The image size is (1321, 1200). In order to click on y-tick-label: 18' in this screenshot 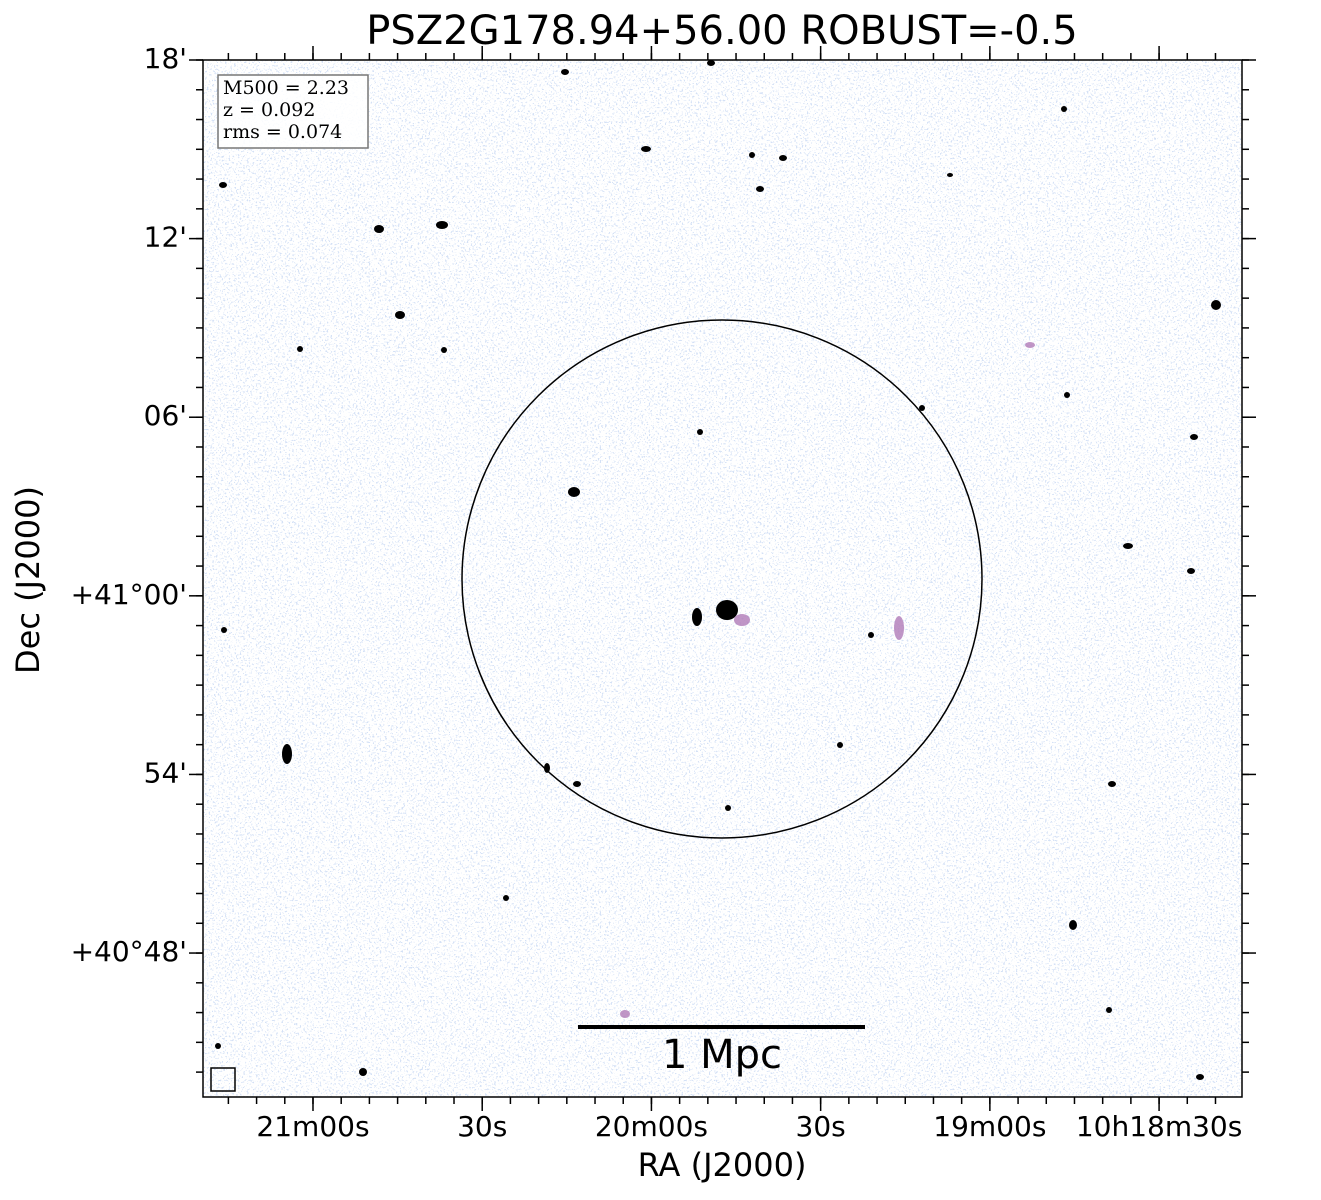, I will do `click(165, 58)`.